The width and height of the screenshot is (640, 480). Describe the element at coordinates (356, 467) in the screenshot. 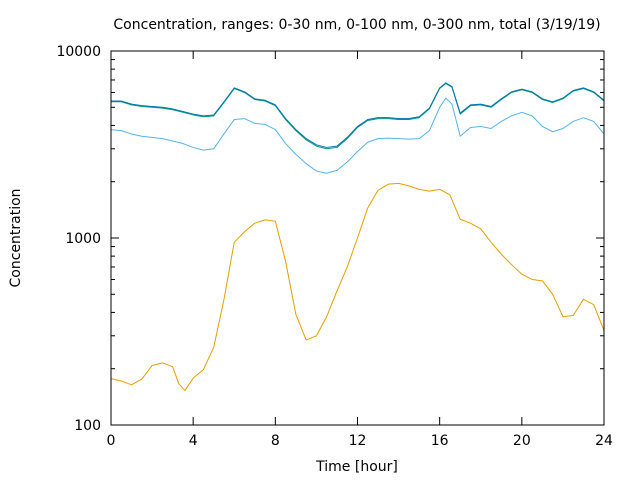

I see `x-axis-label: Time [hour]` at that location.